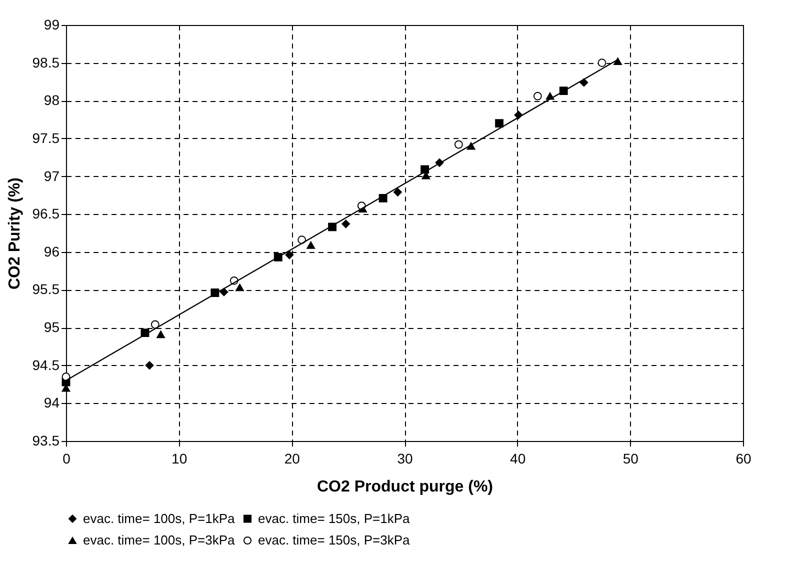  What do you see at coordinates (630, 458) in the screenshot?
I see `x-tick-label: 50` at bounding box center [630, 458].